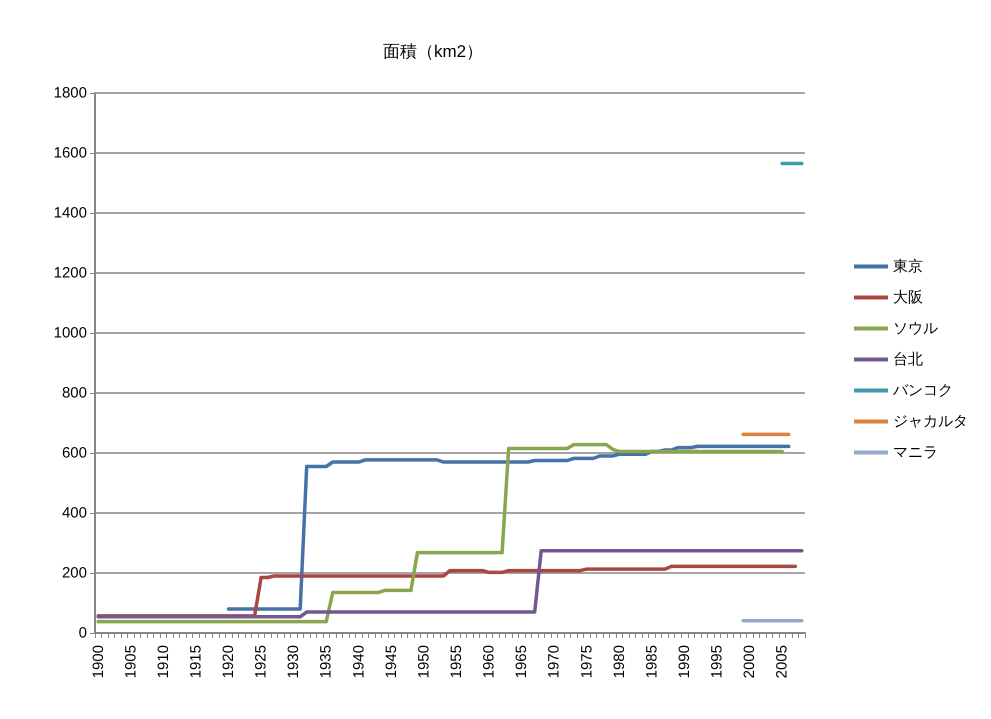 This screenshot has width=991, height=719. Describe the element at coordinates (359, 661) in the screenshot. I see `x-tick-label: 1940` at that location.